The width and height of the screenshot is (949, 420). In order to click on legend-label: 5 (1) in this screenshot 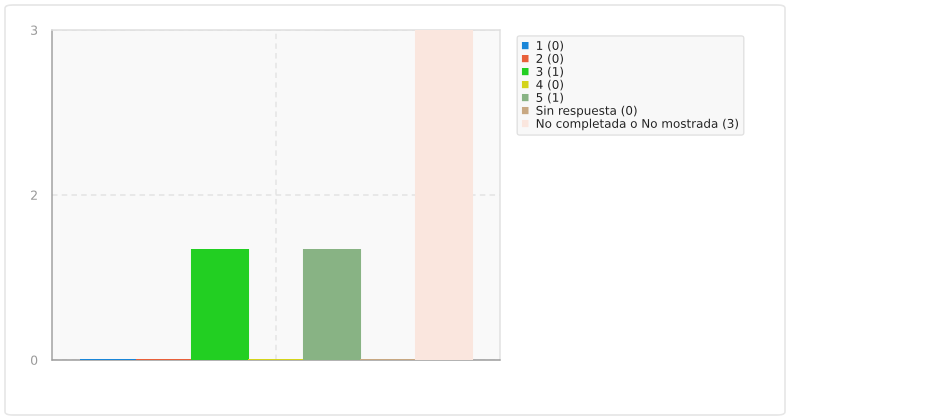, I will do `click(549, 98)`.